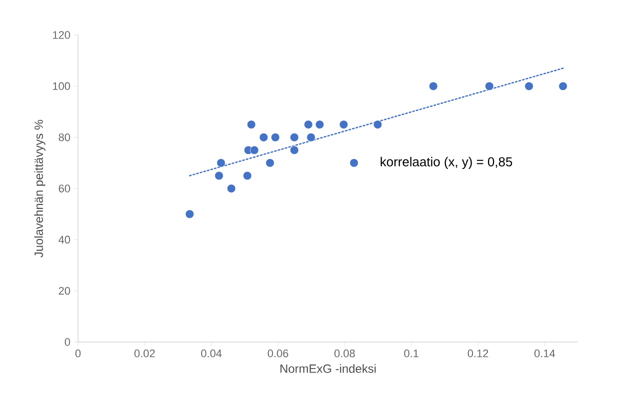 The height and width of the screenshot is (402, 617). Describe the element at coordinates (61, 86) in the screenshot. I see `y-tick-label: 100` at that location.